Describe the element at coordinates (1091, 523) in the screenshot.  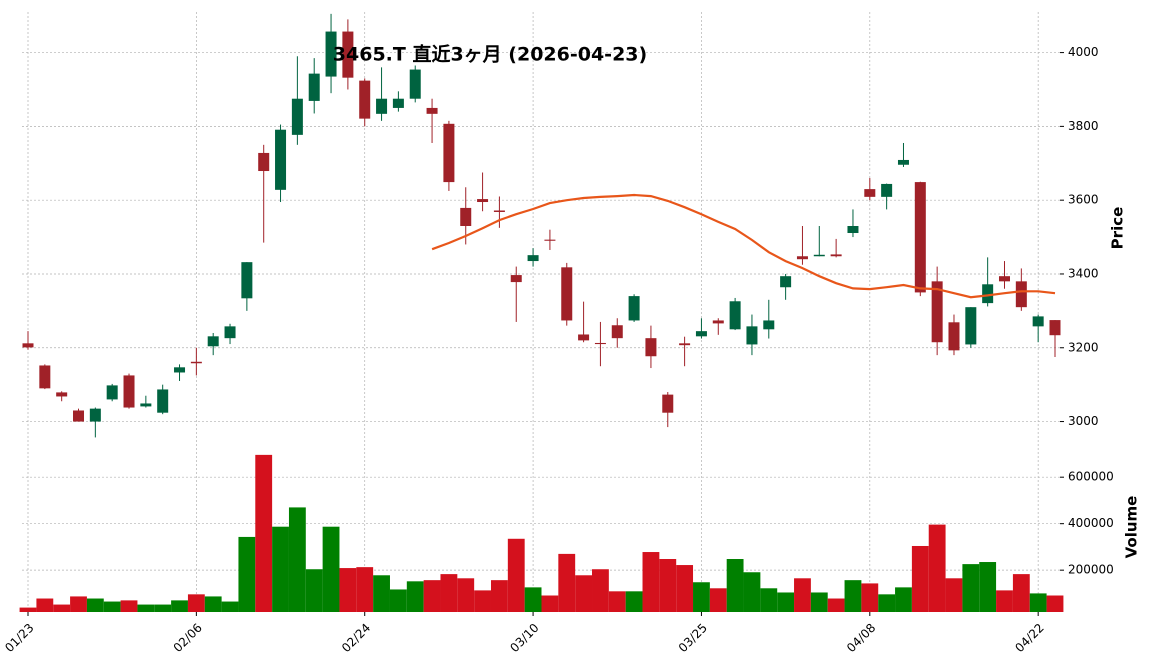
I see `y-tick-label: 400000` at that location.